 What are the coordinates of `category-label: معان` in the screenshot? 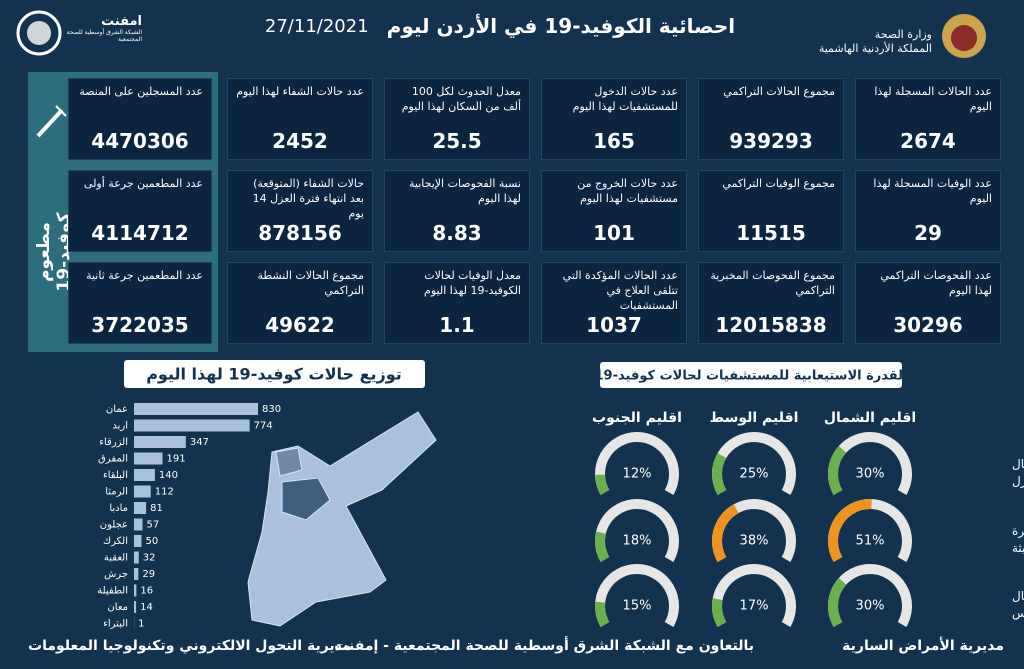 It's located at (117, 607).